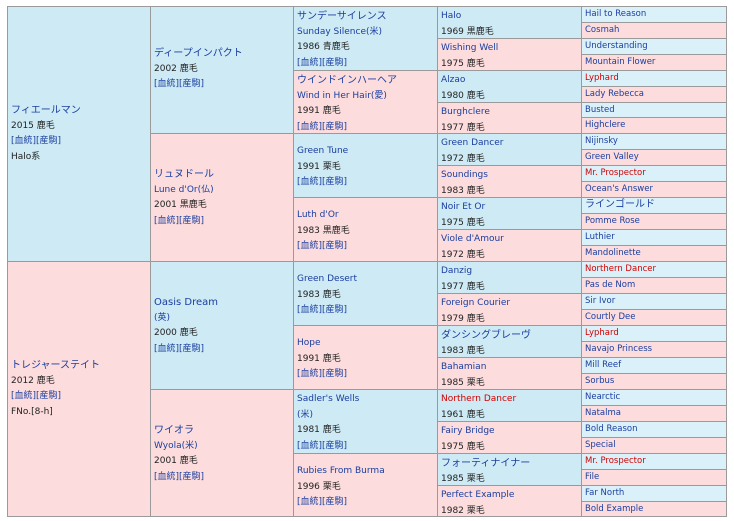 The image size is (734, 521). What do you see at coordinates (464, 367) in the screenshot?
I see `horse-name: Bahamian` at bounding box center [464, 367].